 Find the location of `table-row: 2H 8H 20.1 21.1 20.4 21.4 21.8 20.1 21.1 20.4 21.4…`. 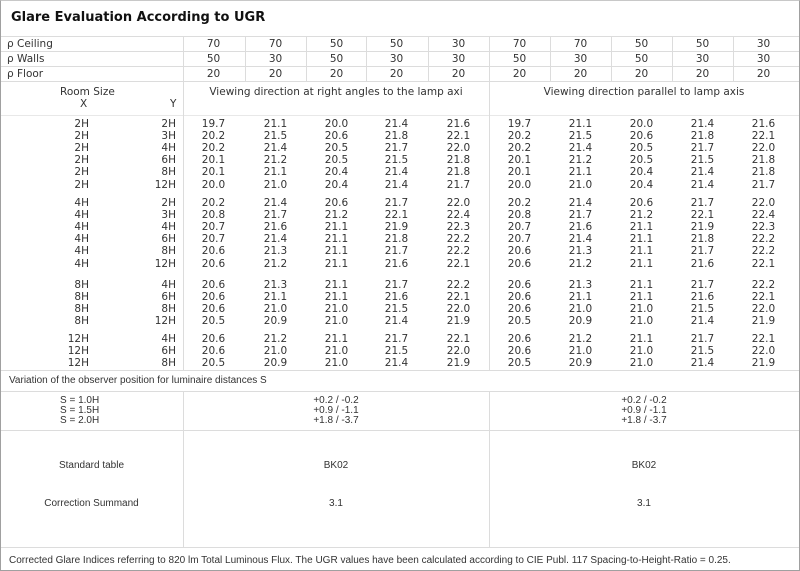

table-row: 2H 8H 20.1 21.1 20.4 21.4 21.8 20.1 21.1 20.4 21.4… is located at coordinates (400, 172).